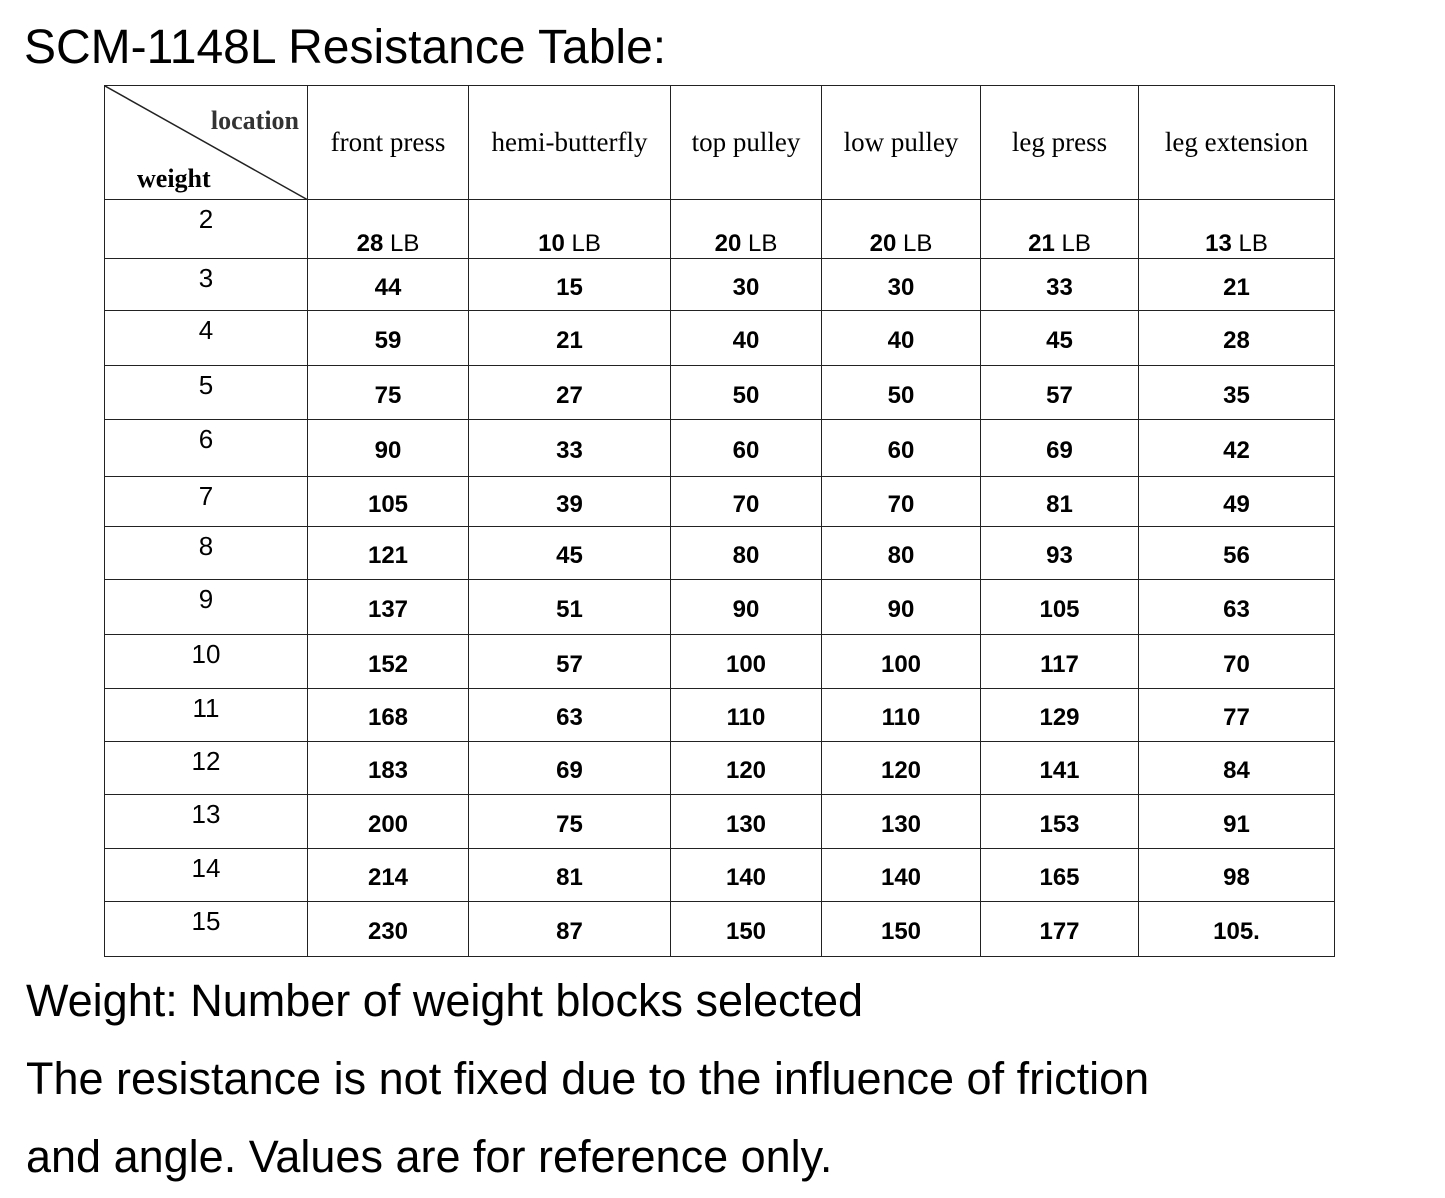 This screenshot has width=1445, height=1198. What do you see at coordinates (206, 392) in the screenshot?
I see `weight-cell: 5` at bounding box center [206, 392].